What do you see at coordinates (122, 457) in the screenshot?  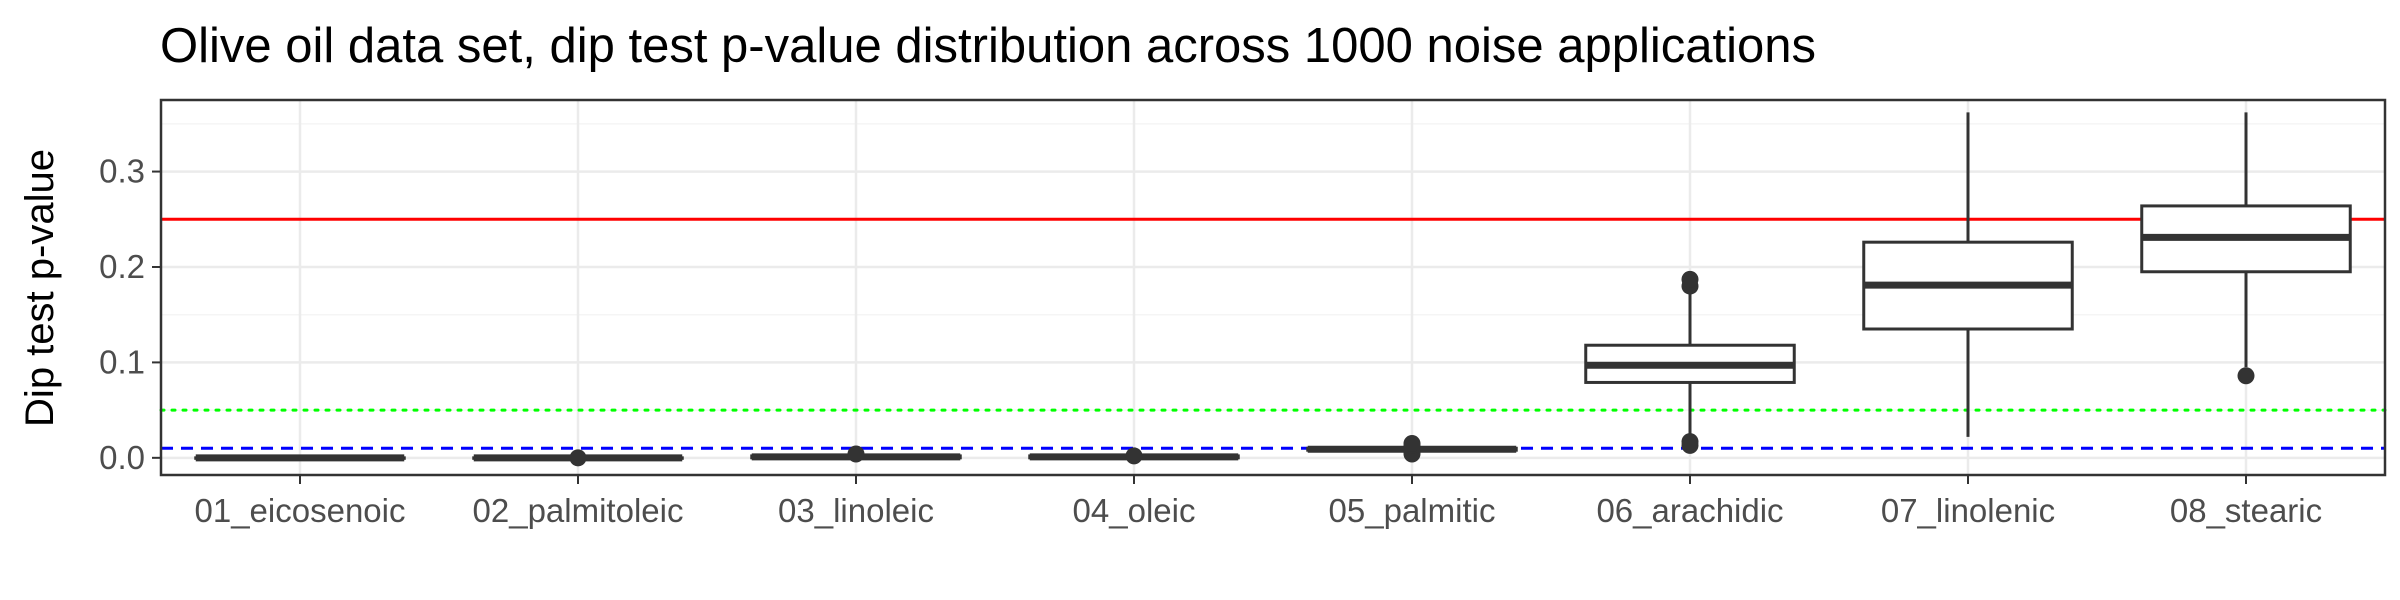 I see `y-tick-label: 0.0` at bounding box center [122, 457].